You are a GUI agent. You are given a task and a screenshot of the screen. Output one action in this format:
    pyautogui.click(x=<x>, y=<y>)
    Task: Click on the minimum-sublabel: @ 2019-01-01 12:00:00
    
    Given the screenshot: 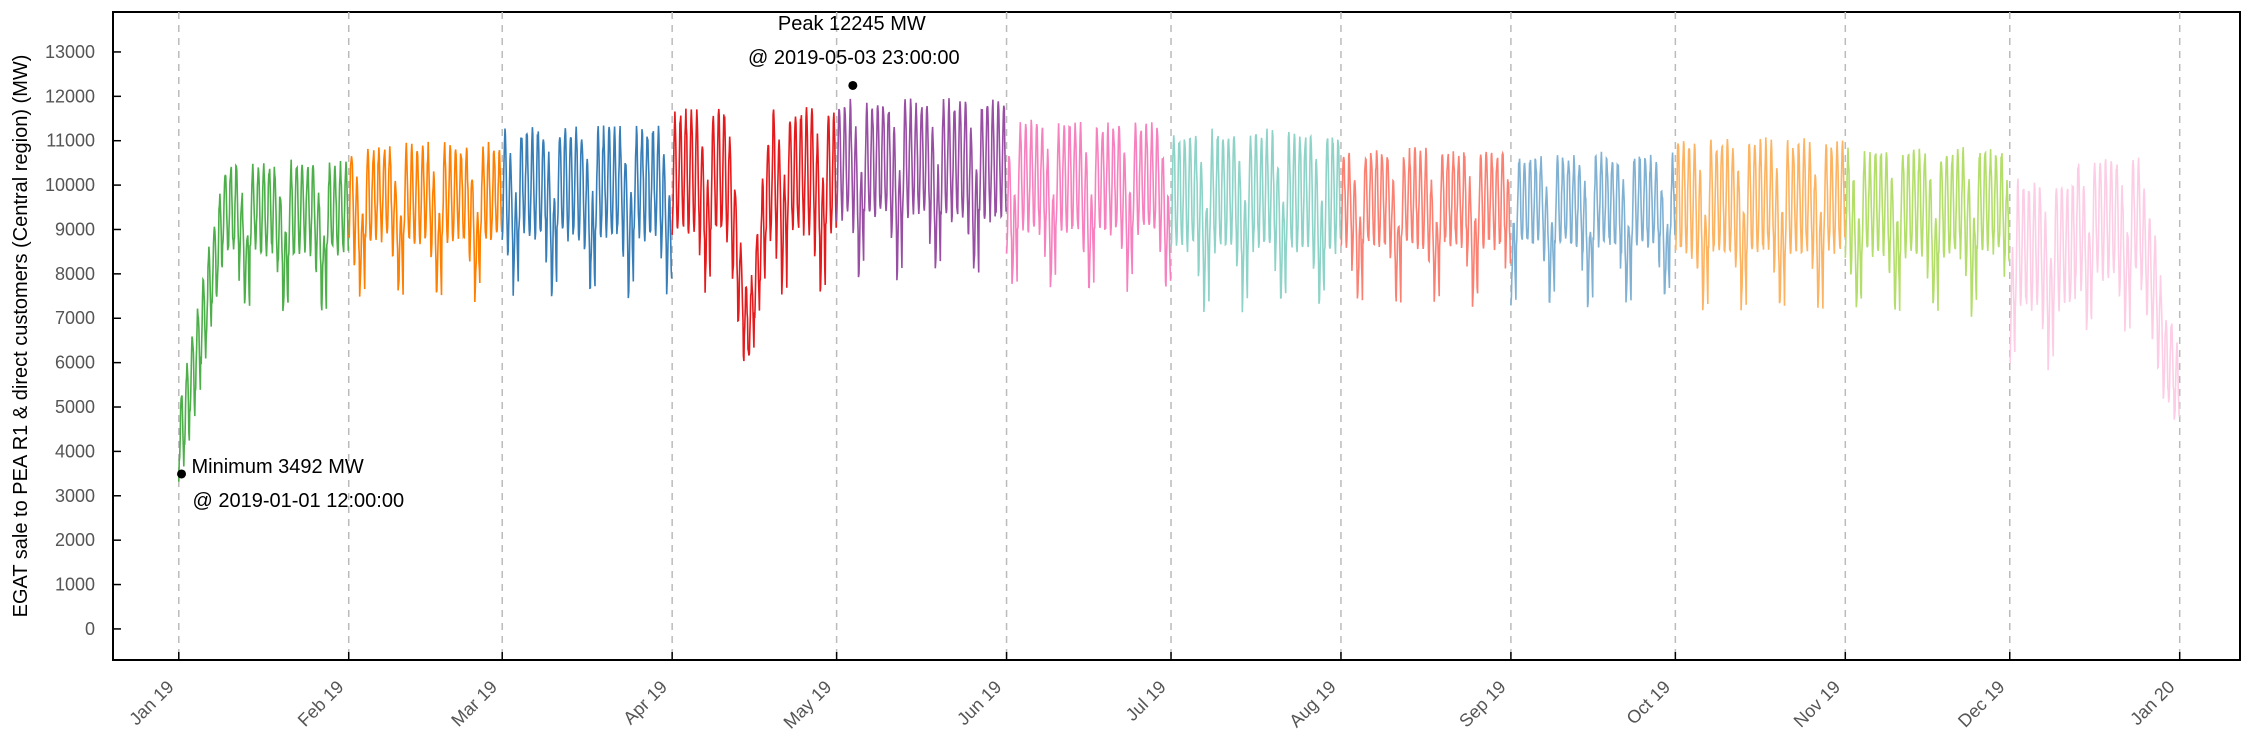 What is the action you would take?
    pyautogui.click(x=299, y=501)
    